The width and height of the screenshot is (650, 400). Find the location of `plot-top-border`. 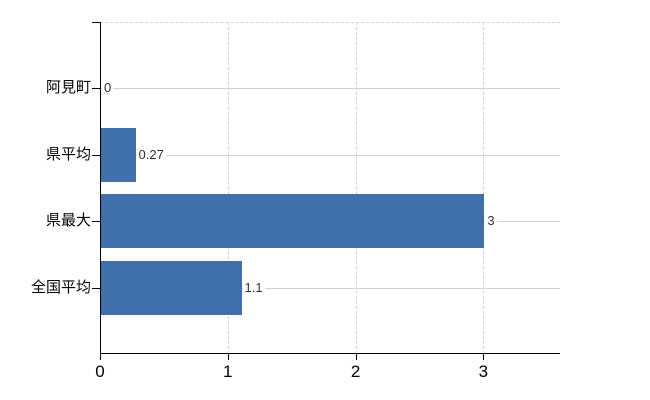

plot-top-border is located at coordinates (330, 22).